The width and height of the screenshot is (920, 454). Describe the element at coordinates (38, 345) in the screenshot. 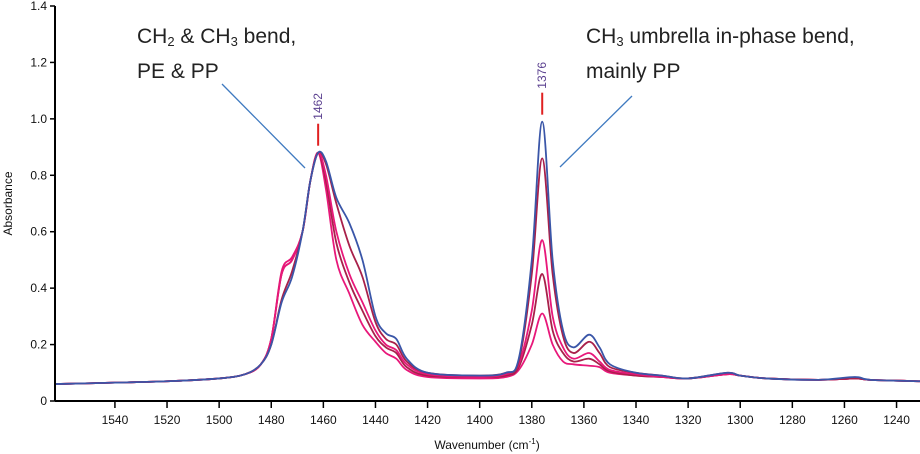

I see `y-tick-label: 0.2` at that location.